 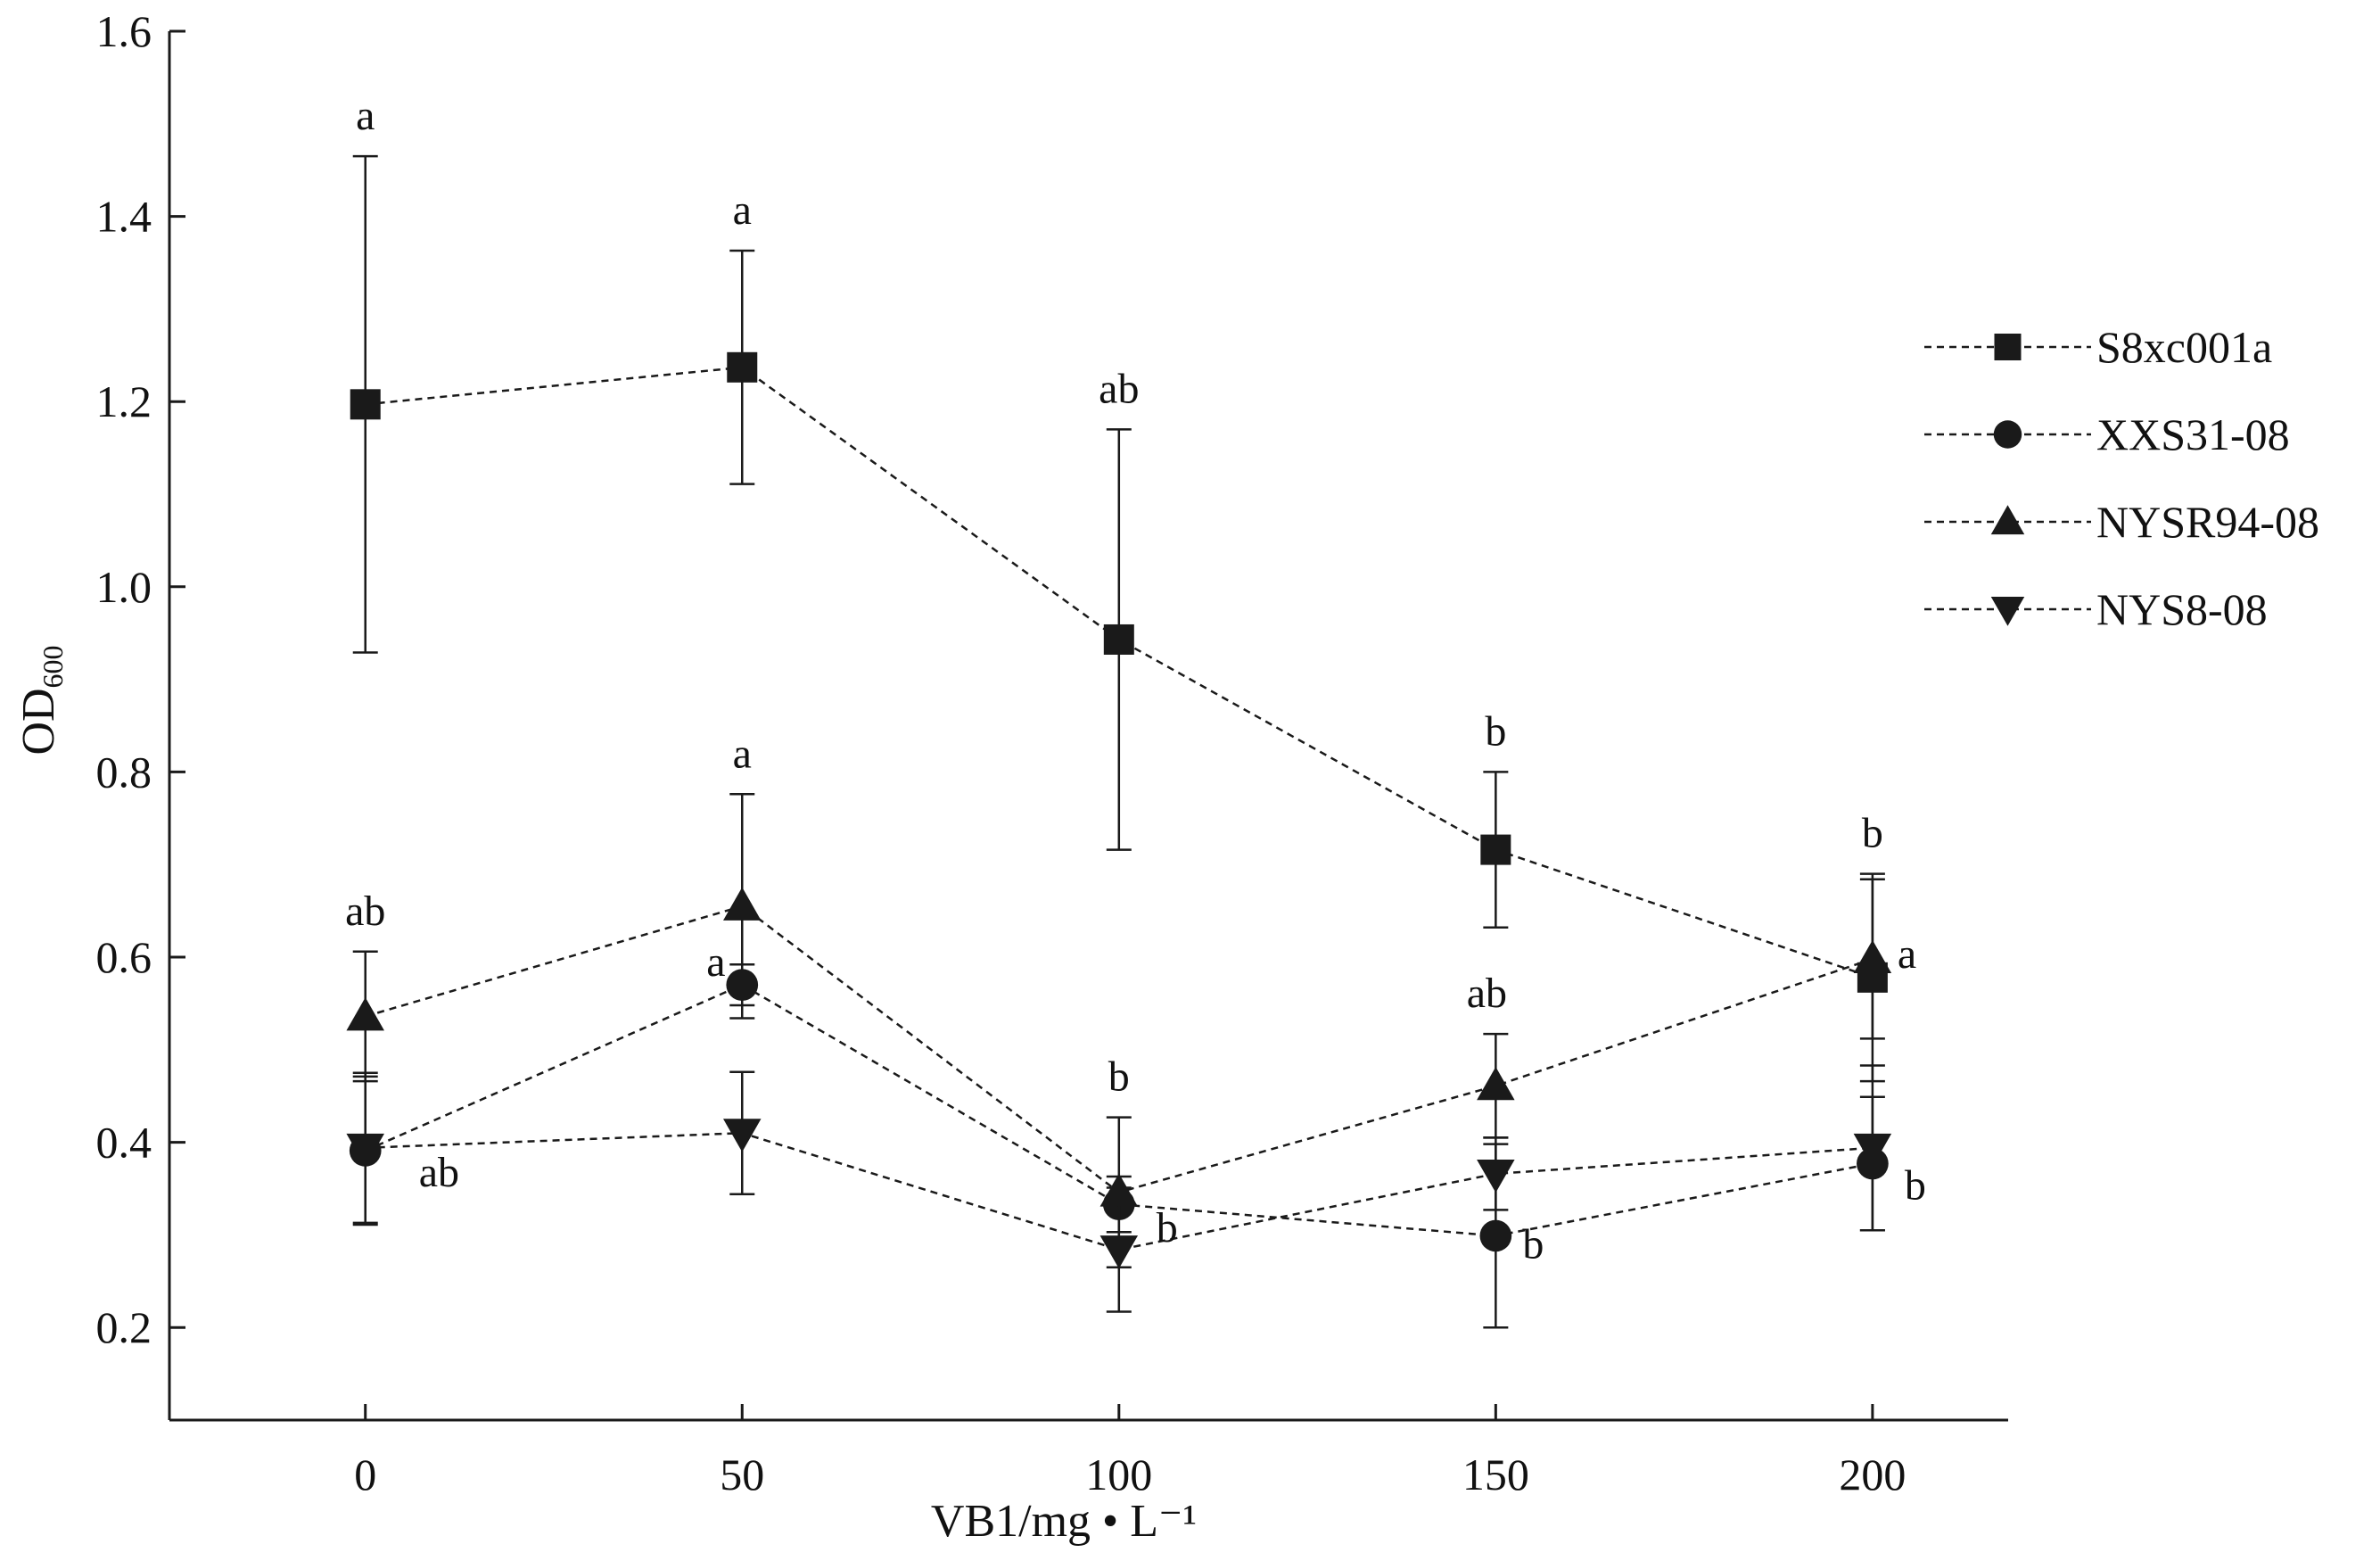 What do you see at coordinates (2184, 347) in the screenshot?
I see `legend-label: S8xc001a` at bounding box center [2184, 347].